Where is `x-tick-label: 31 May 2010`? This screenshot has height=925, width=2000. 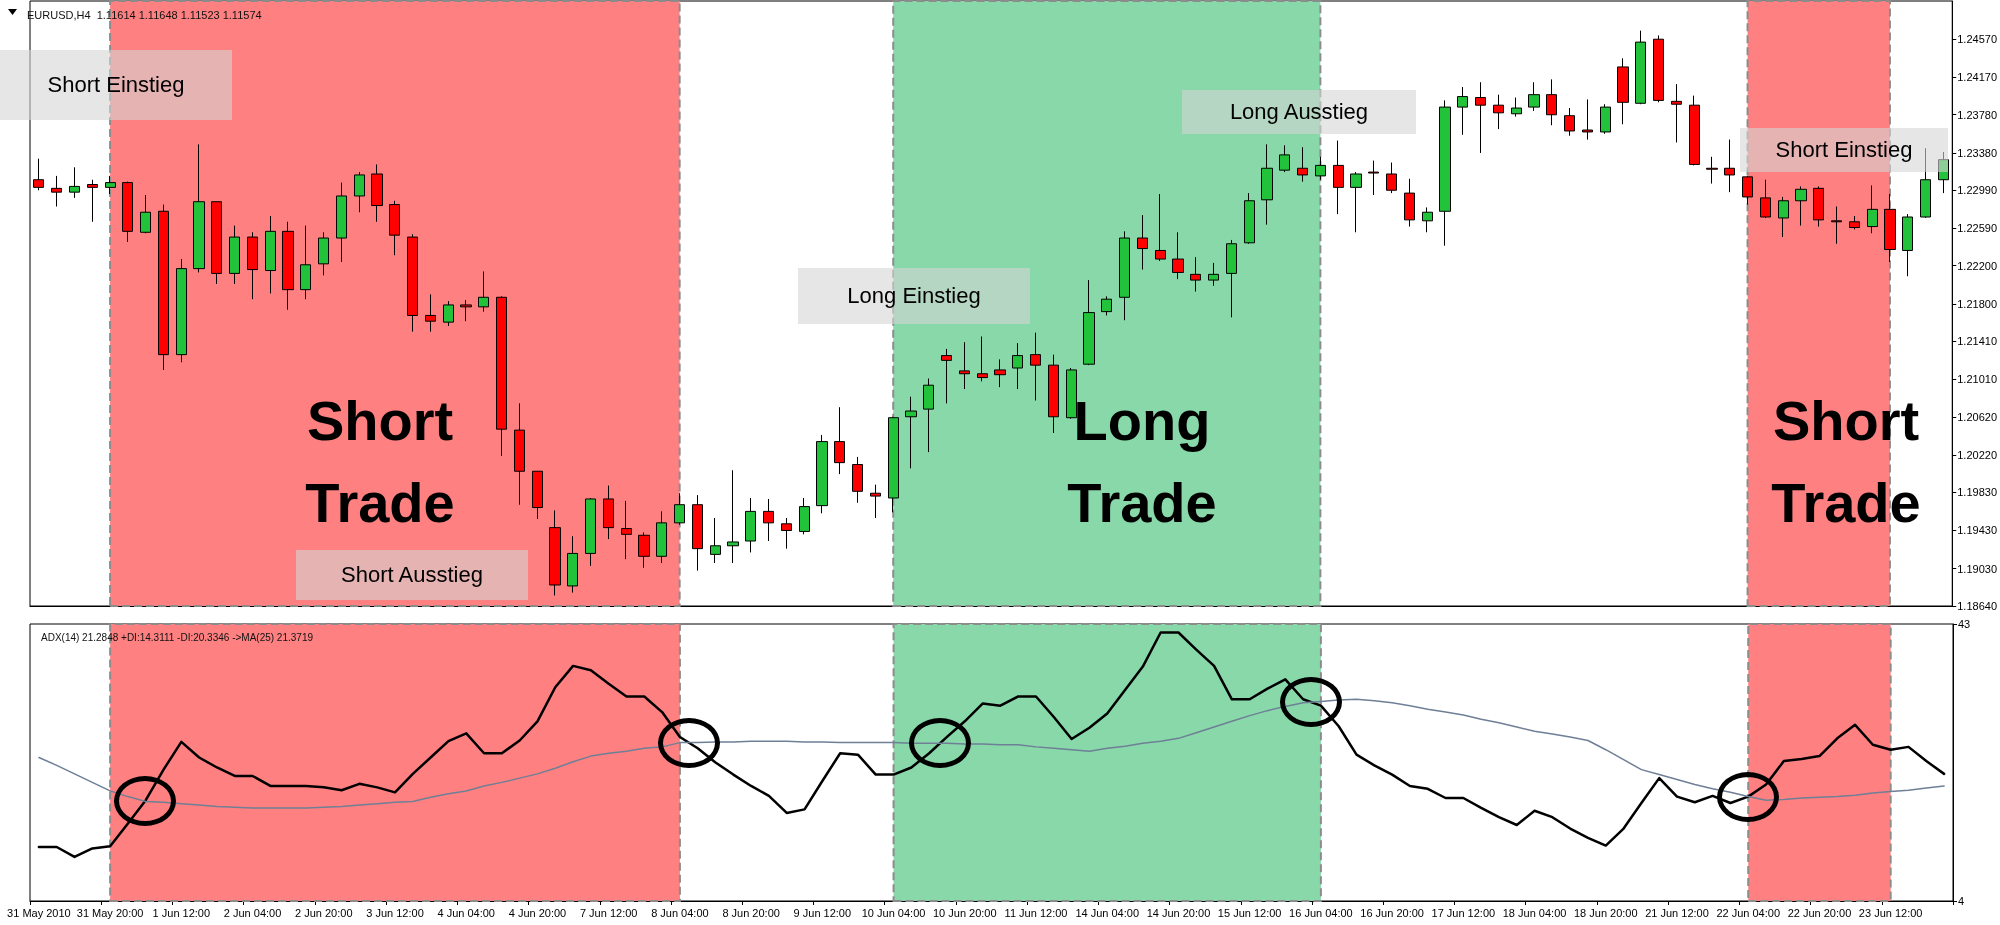 x-tick-label: 31 May 2010 is located at coordinates (39, 912).